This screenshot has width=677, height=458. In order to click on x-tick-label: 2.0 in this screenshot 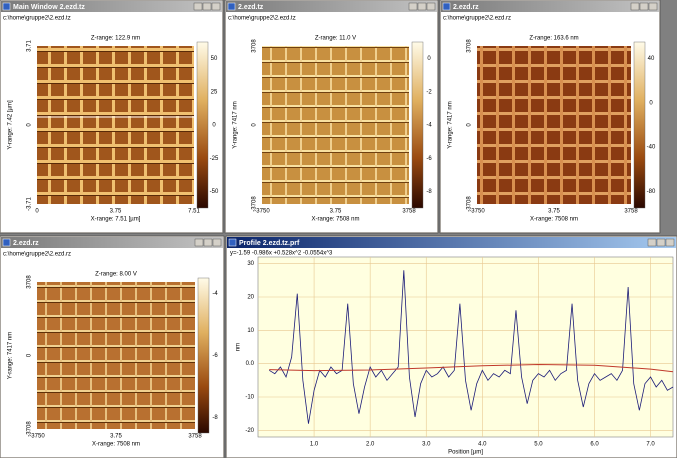, I will do `click(370, 445)`.